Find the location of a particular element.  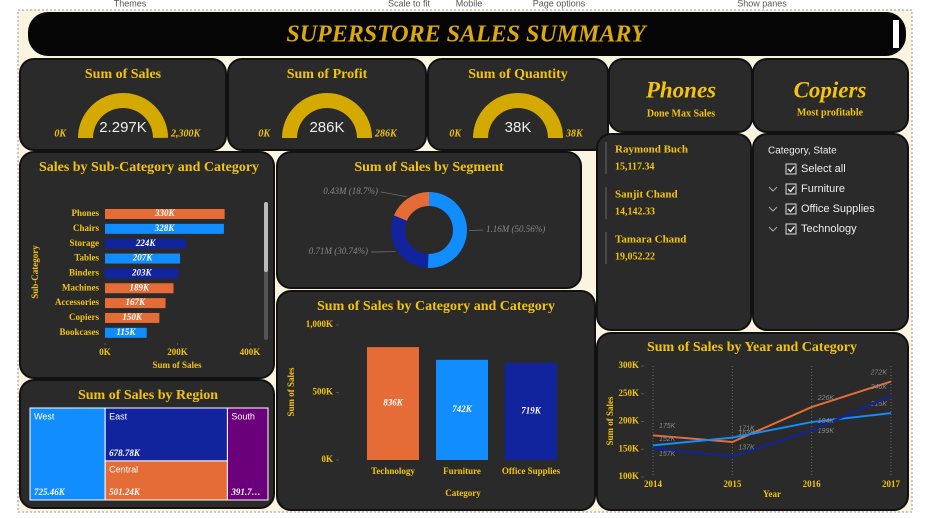

data-label: 0.71M (30.74%) is located at coordinates (338, 251).